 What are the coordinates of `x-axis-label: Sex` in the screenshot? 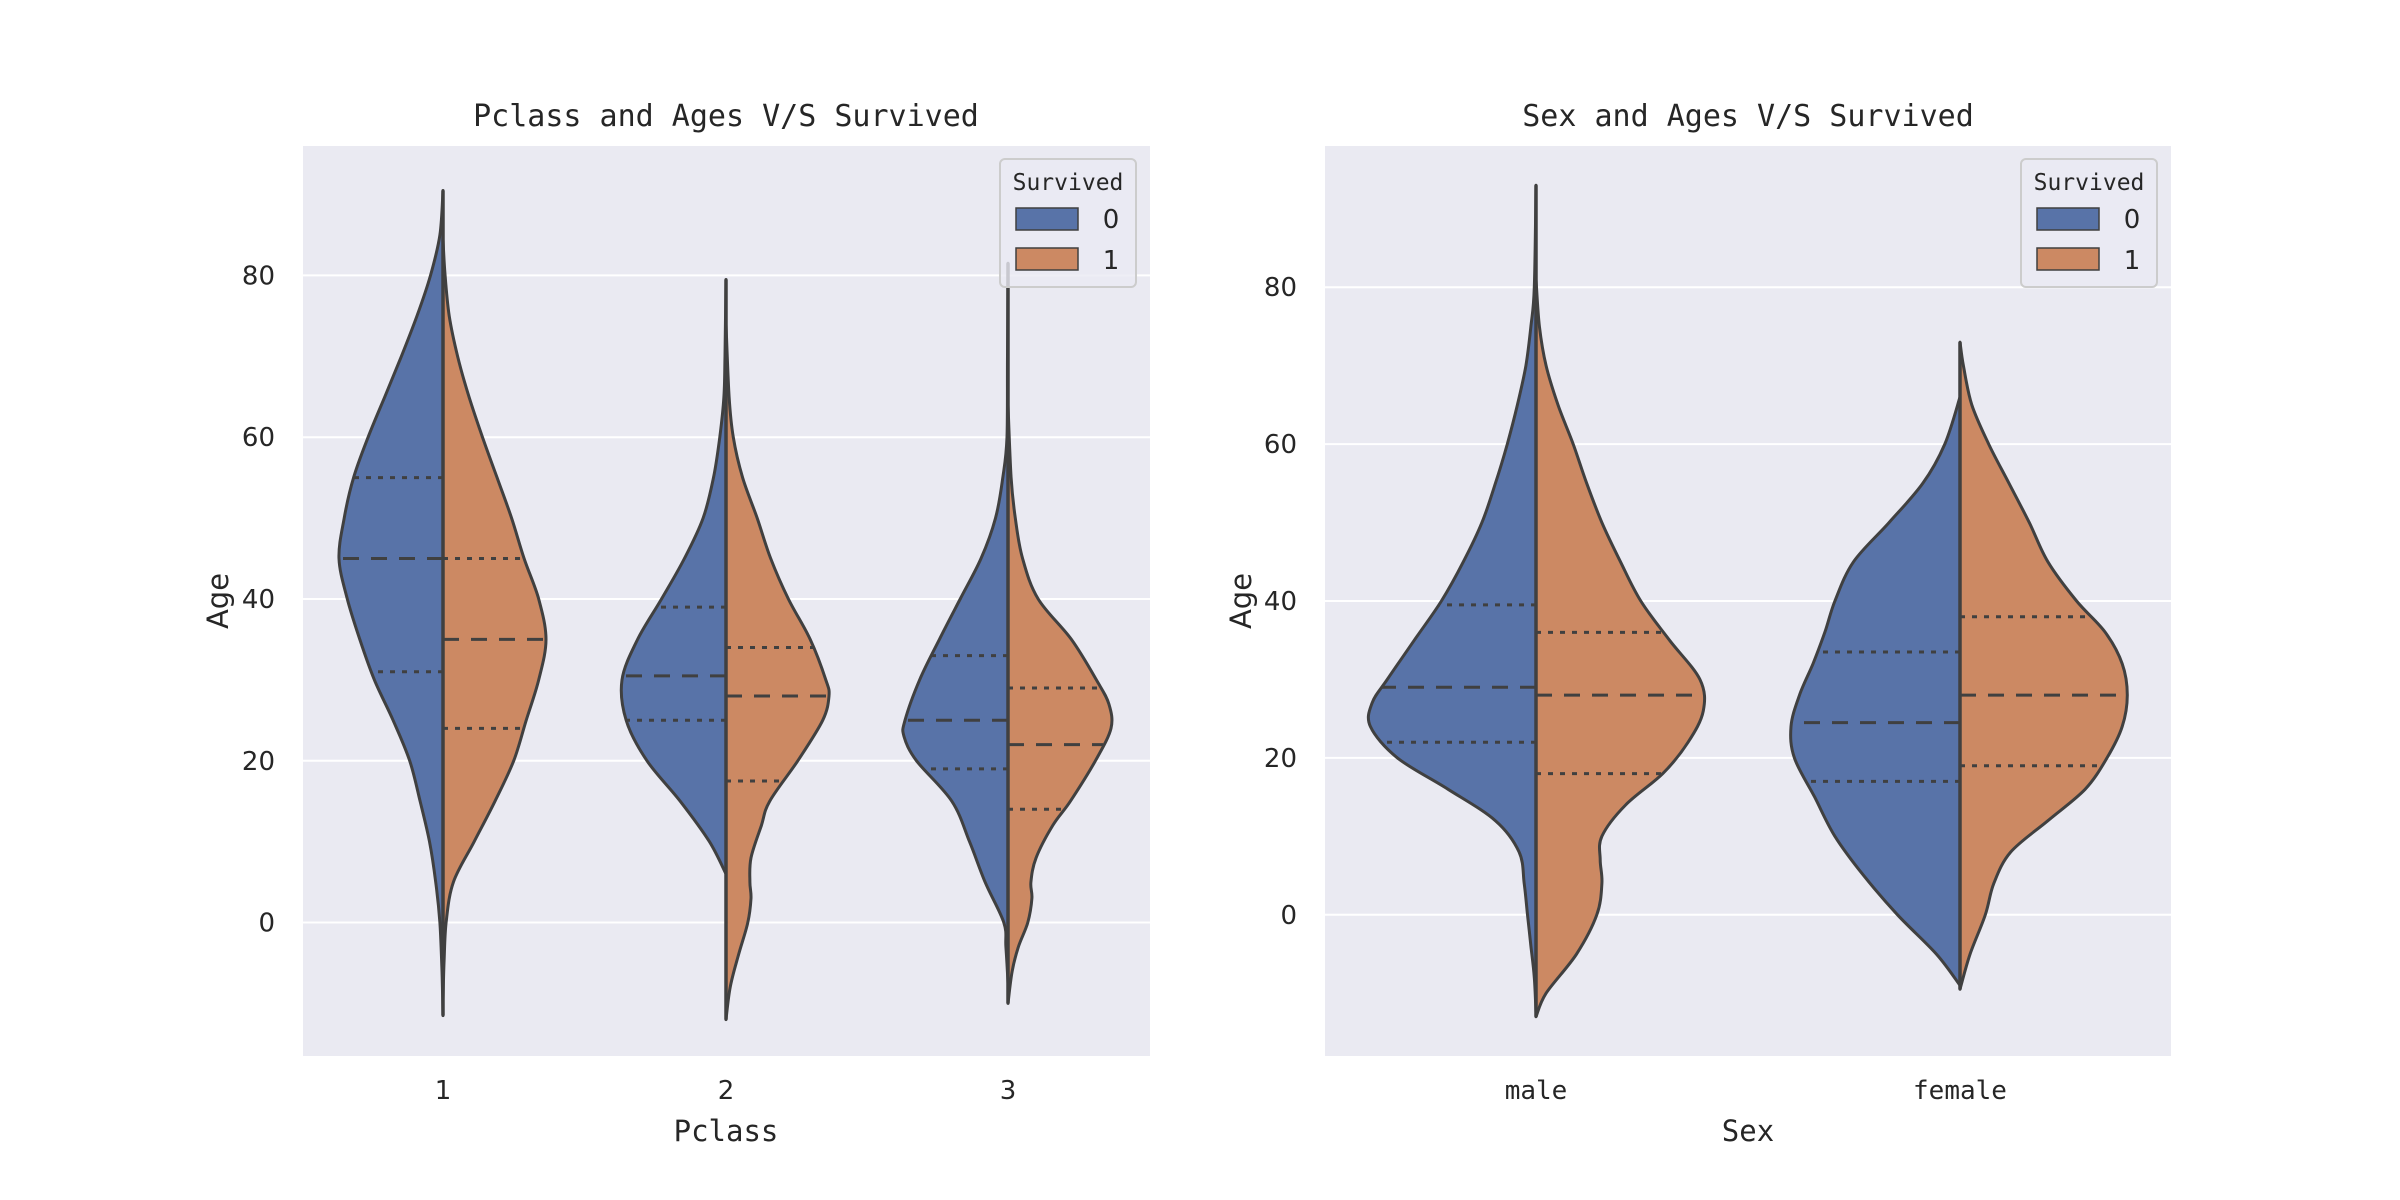 It's located at (1748, 1131).